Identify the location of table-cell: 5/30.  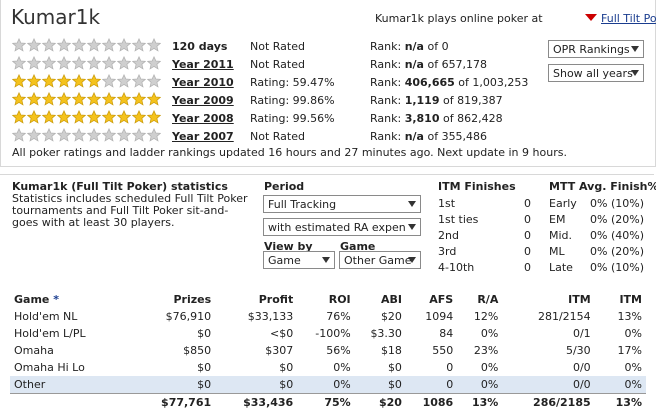
(548, 350).